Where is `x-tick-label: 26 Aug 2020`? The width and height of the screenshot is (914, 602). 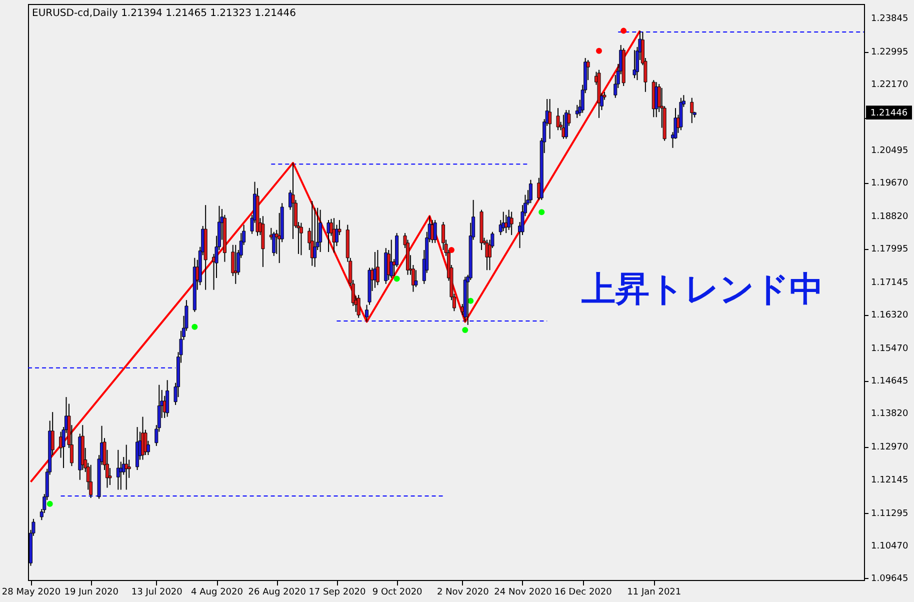
x-tick-label: 26 Aug 2020 is located at coordinates (277, 593).